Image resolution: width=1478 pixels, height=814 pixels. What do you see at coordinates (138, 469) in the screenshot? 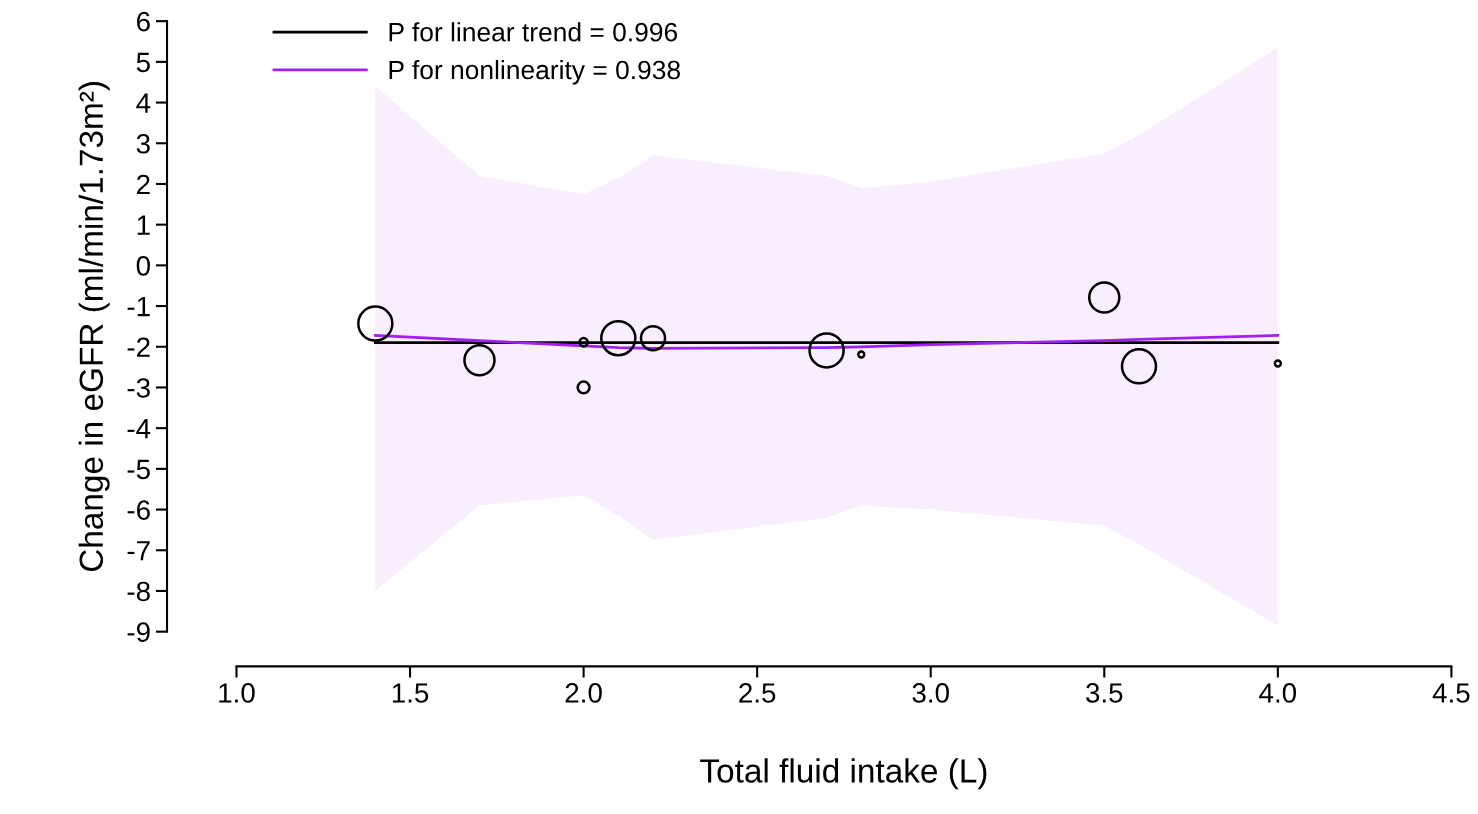
I see `y-tick-label: -5` at bounding box center [138, 469].